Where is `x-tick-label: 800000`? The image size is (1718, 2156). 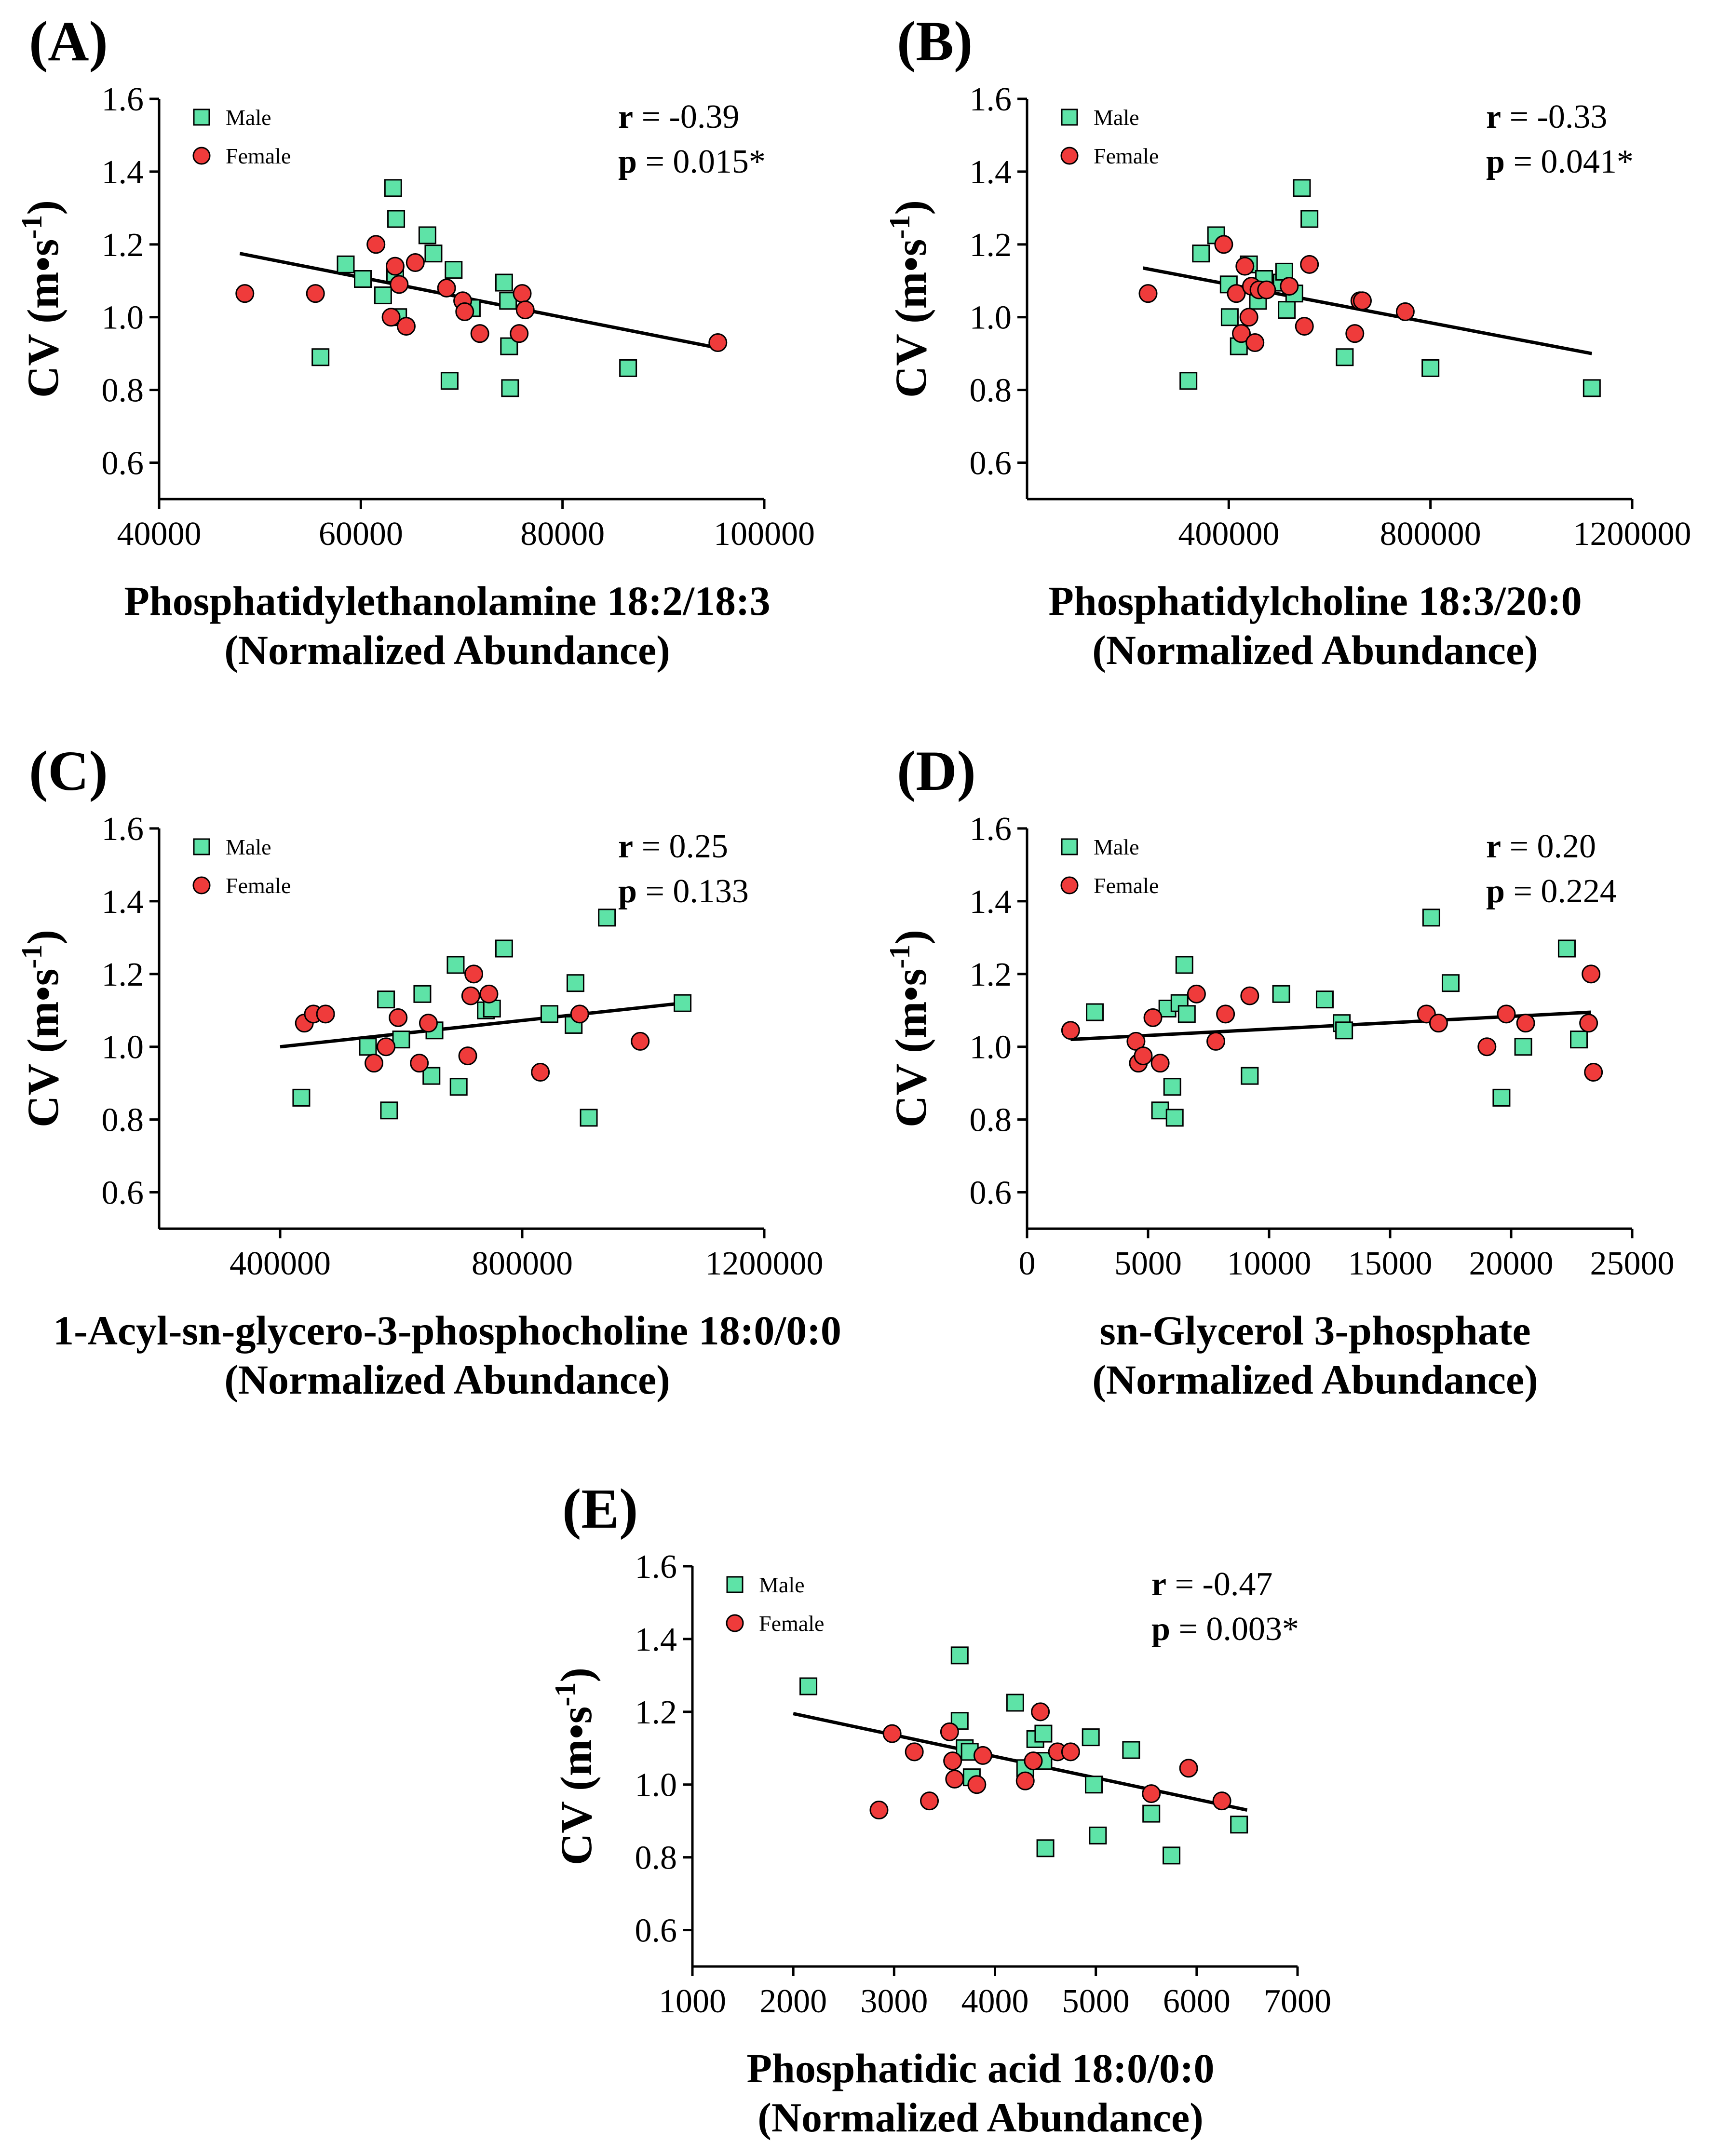
x-tick-label: 800000 is located at coordinates (1430, 534).